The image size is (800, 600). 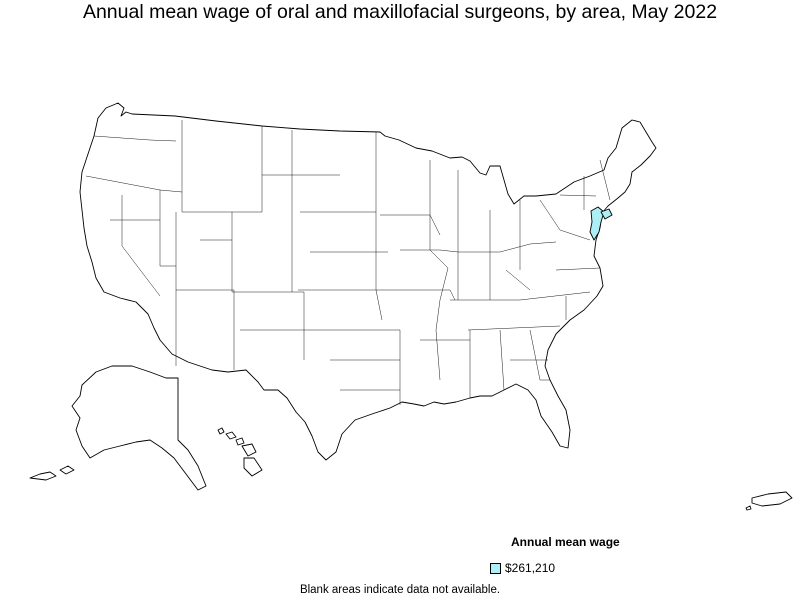 I want to click on alaska-islands, so click(x=52, y=473).